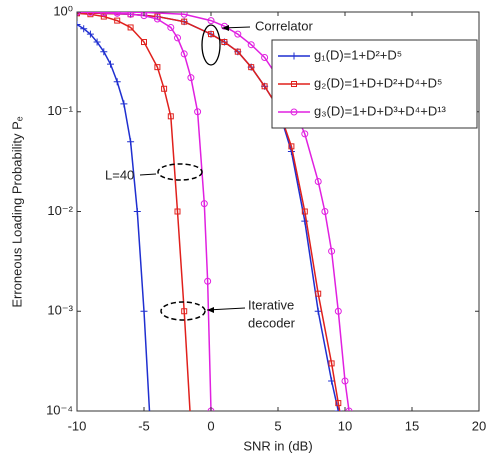  What do you see at coordinates (77, 425) in the screenshot?
I see `x-tick-label: -10` at bounding box center [77, 425].